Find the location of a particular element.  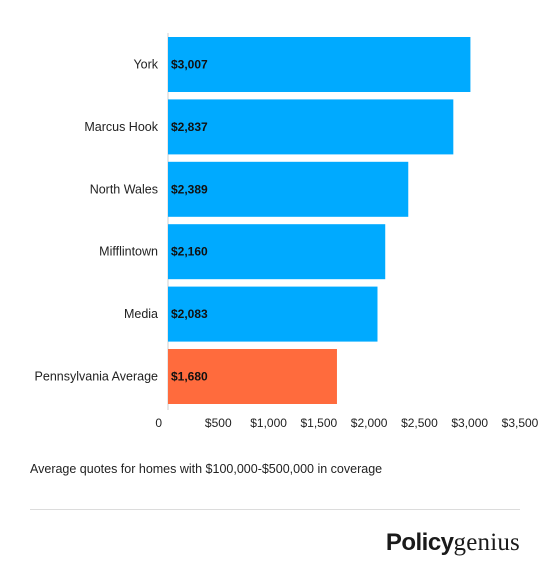

bar-value-label: $3,007 is located at coordinates (189, 65).